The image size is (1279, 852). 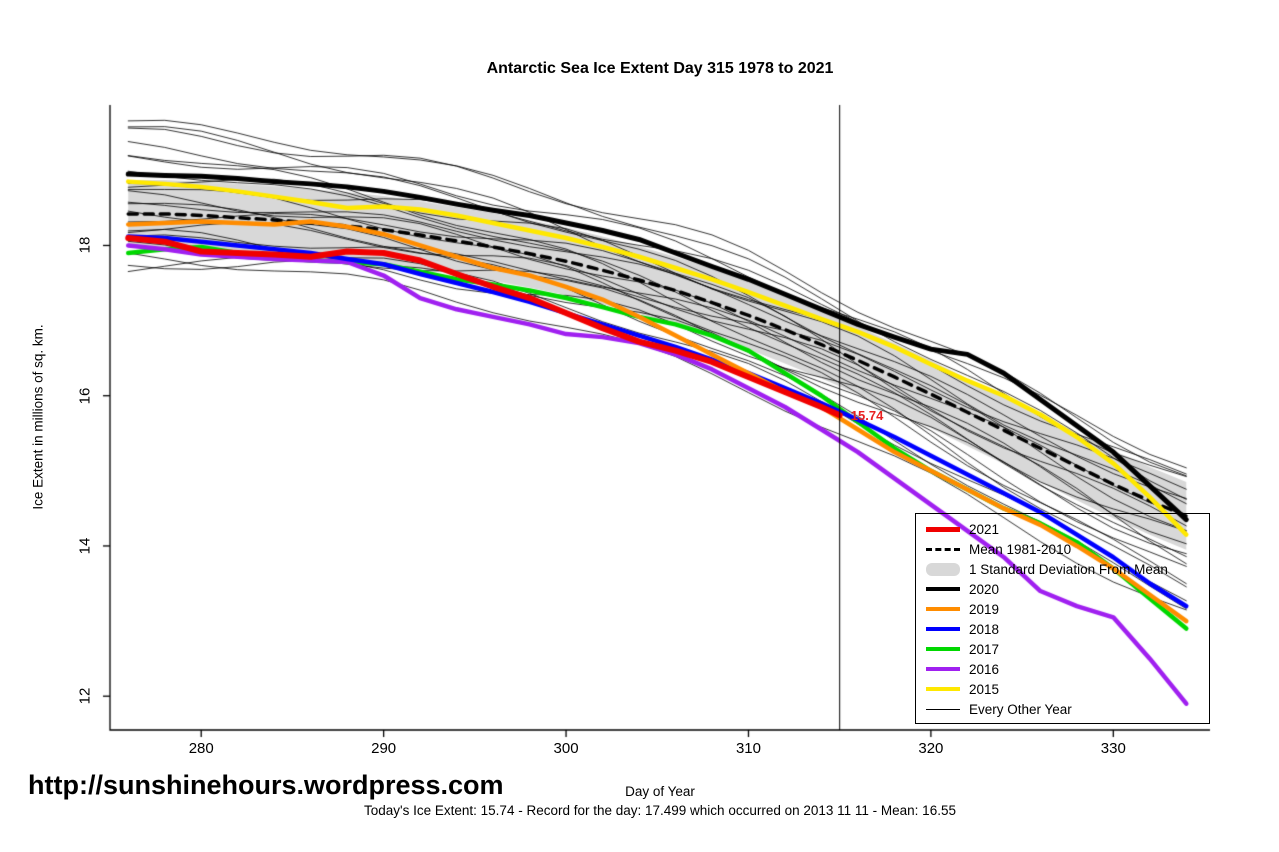 I want to click on x-tick-label: 300, so click(x=566, y=748).